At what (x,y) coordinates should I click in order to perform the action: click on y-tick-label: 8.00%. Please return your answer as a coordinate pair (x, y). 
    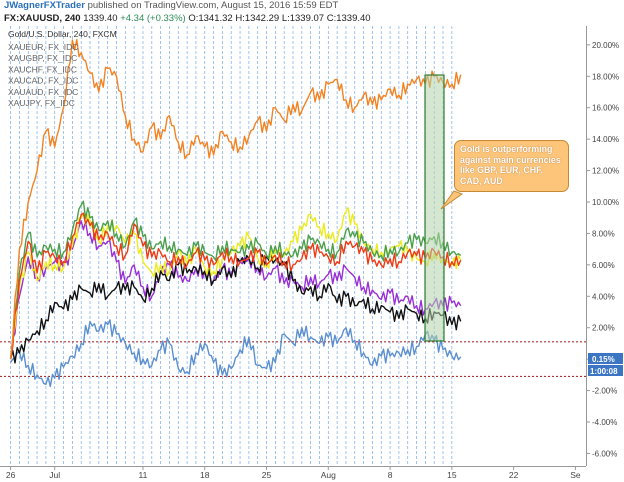
    Looking at the image, I should click on (603, 233).